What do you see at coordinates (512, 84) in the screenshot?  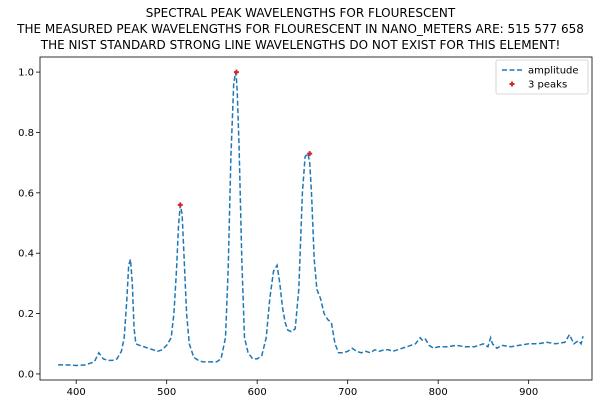 I see `legend-peaks-swatch` at bounding box center [512, 84].